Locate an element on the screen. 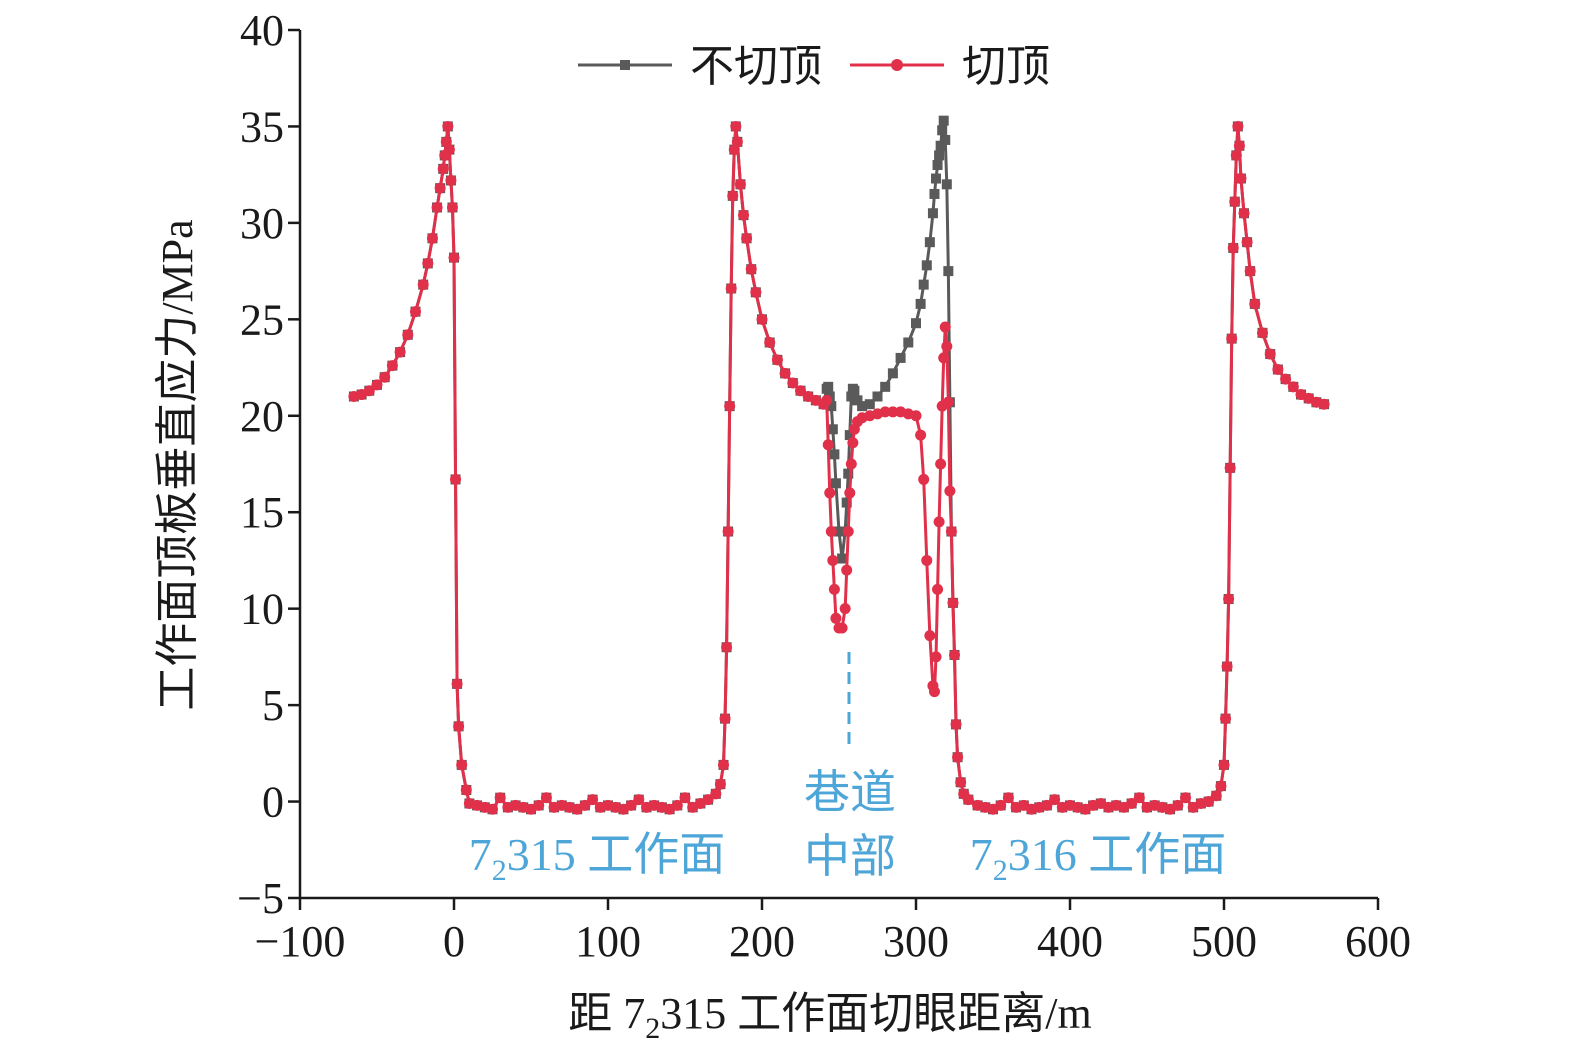  y-tick-label: 40 is located at coordinates (262, 30).